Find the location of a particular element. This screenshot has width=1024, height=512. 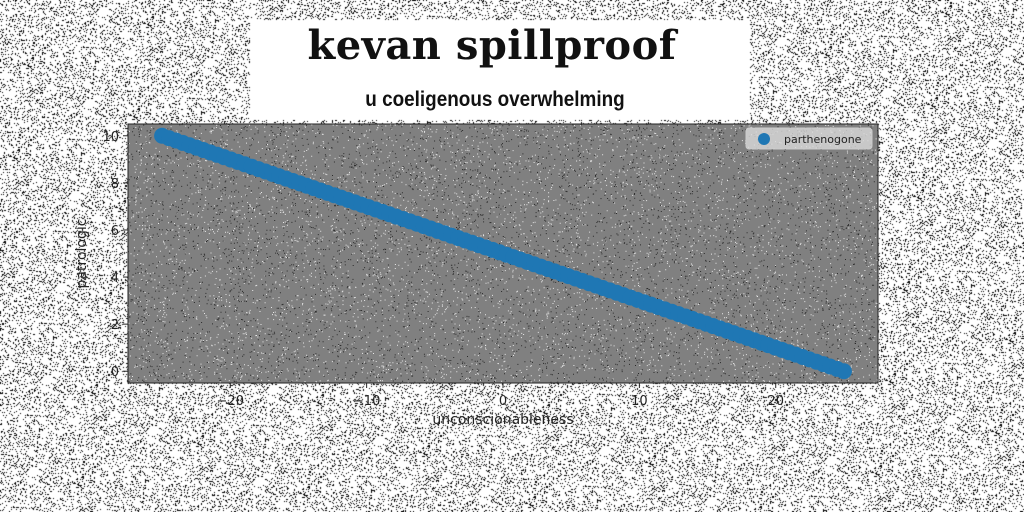

y-tick-label: 0 is located at coordinates (115, 372).